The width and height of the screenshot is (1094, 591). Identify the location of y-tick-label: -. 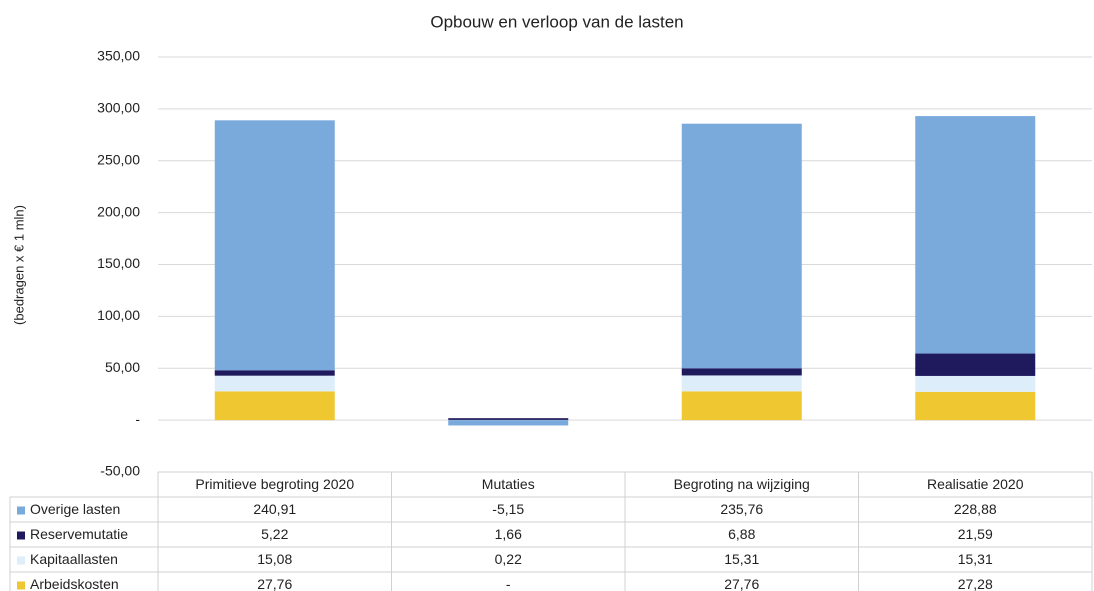
(137, 419).